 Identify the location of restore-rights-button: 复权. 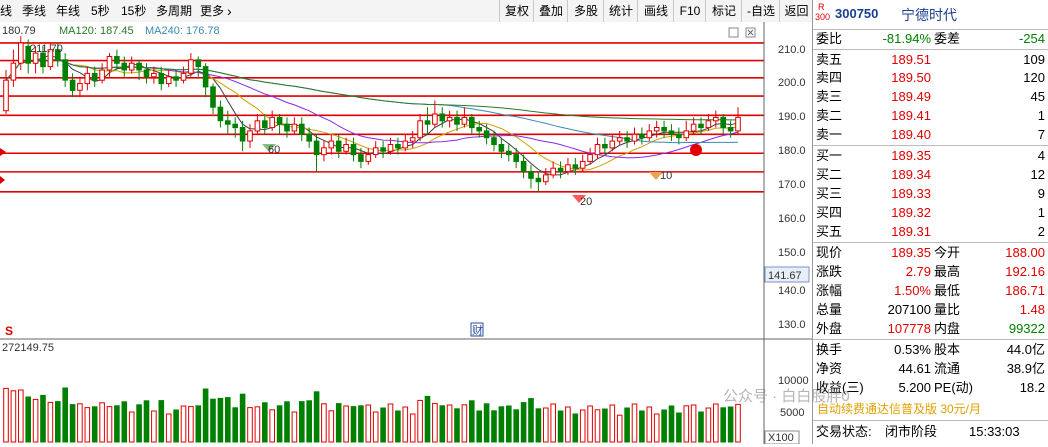
(516, 11).